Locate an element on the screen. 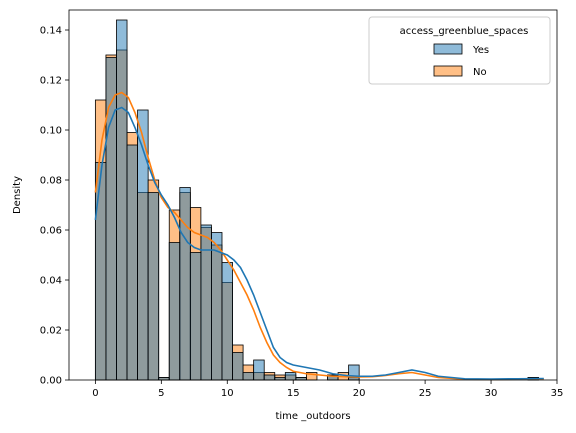  x-tick-label: 15 is located at coordinates (293, 393).